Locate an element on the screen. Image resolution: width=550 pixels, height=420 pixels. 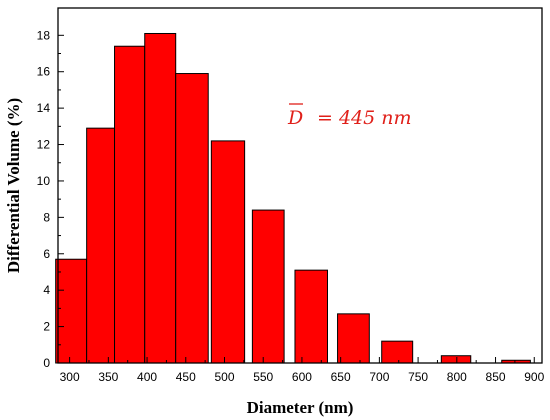
x-tick-label-9: 750 is located at coordinates (418, 377).